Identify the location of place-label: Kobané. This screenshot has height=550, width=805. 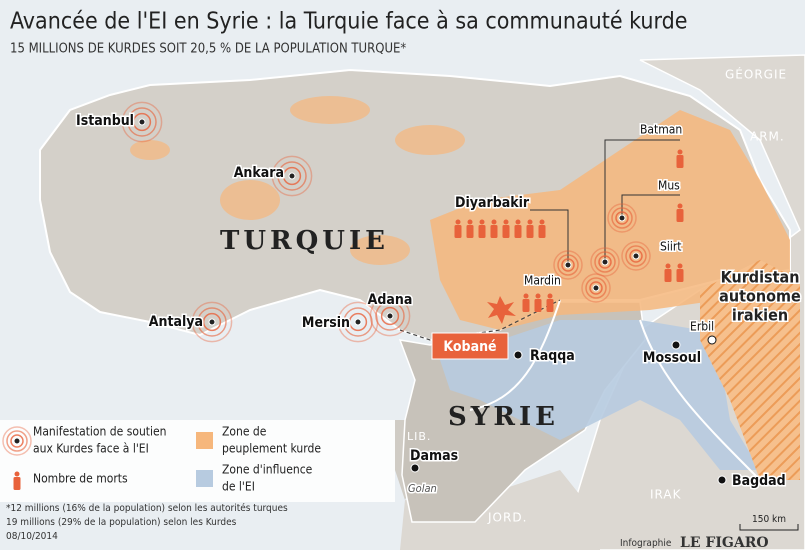
(469, 347).